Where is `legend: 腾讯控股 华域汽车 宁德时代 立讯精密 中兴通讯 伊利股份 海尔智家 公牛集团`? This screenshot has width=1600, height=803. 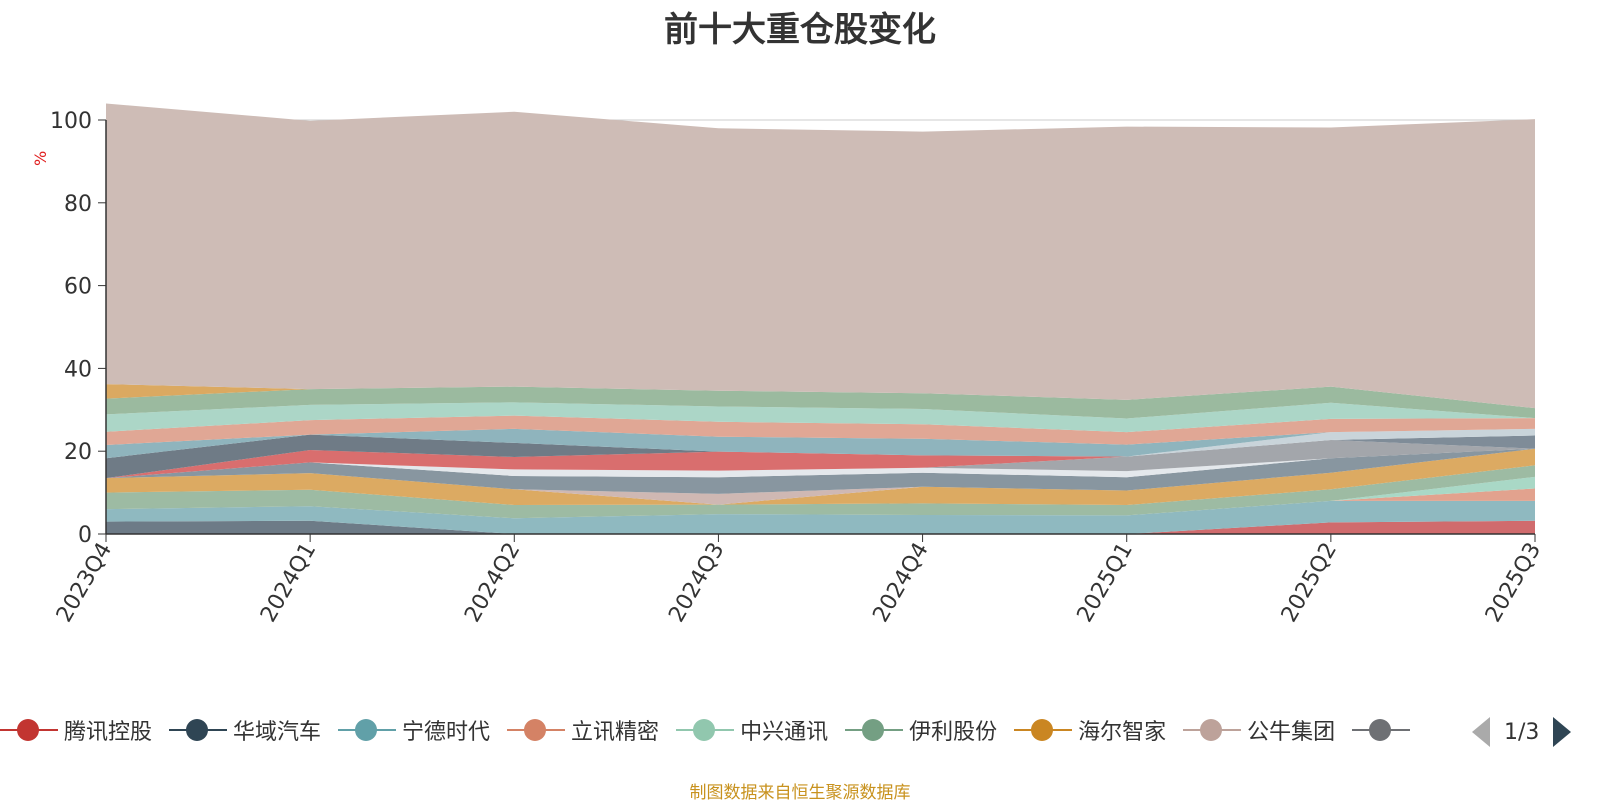 legend: 腾讯控股 华域汽车 宁德时代 立讯精密 中兴通讯 伊利股份 海尔智家 公牛集团 is located at coordinates (735, 730).